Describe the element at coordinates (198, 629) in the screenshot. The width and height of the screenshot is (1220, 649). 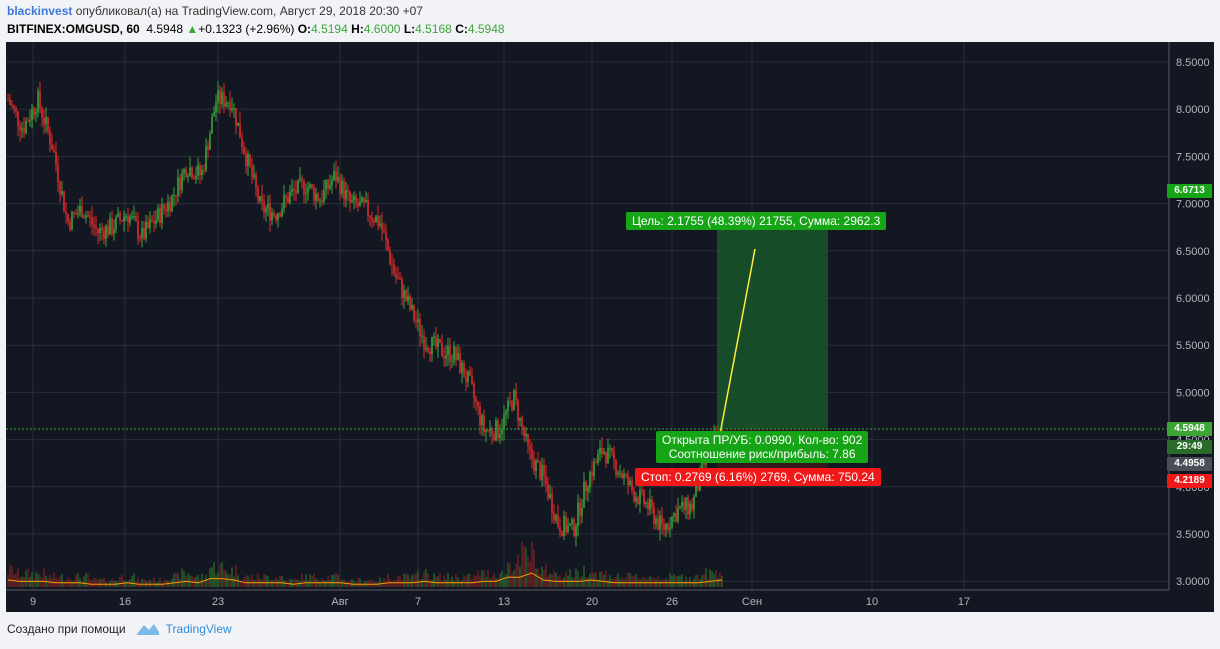
I see `tradingview-link: TradingView` at that location.